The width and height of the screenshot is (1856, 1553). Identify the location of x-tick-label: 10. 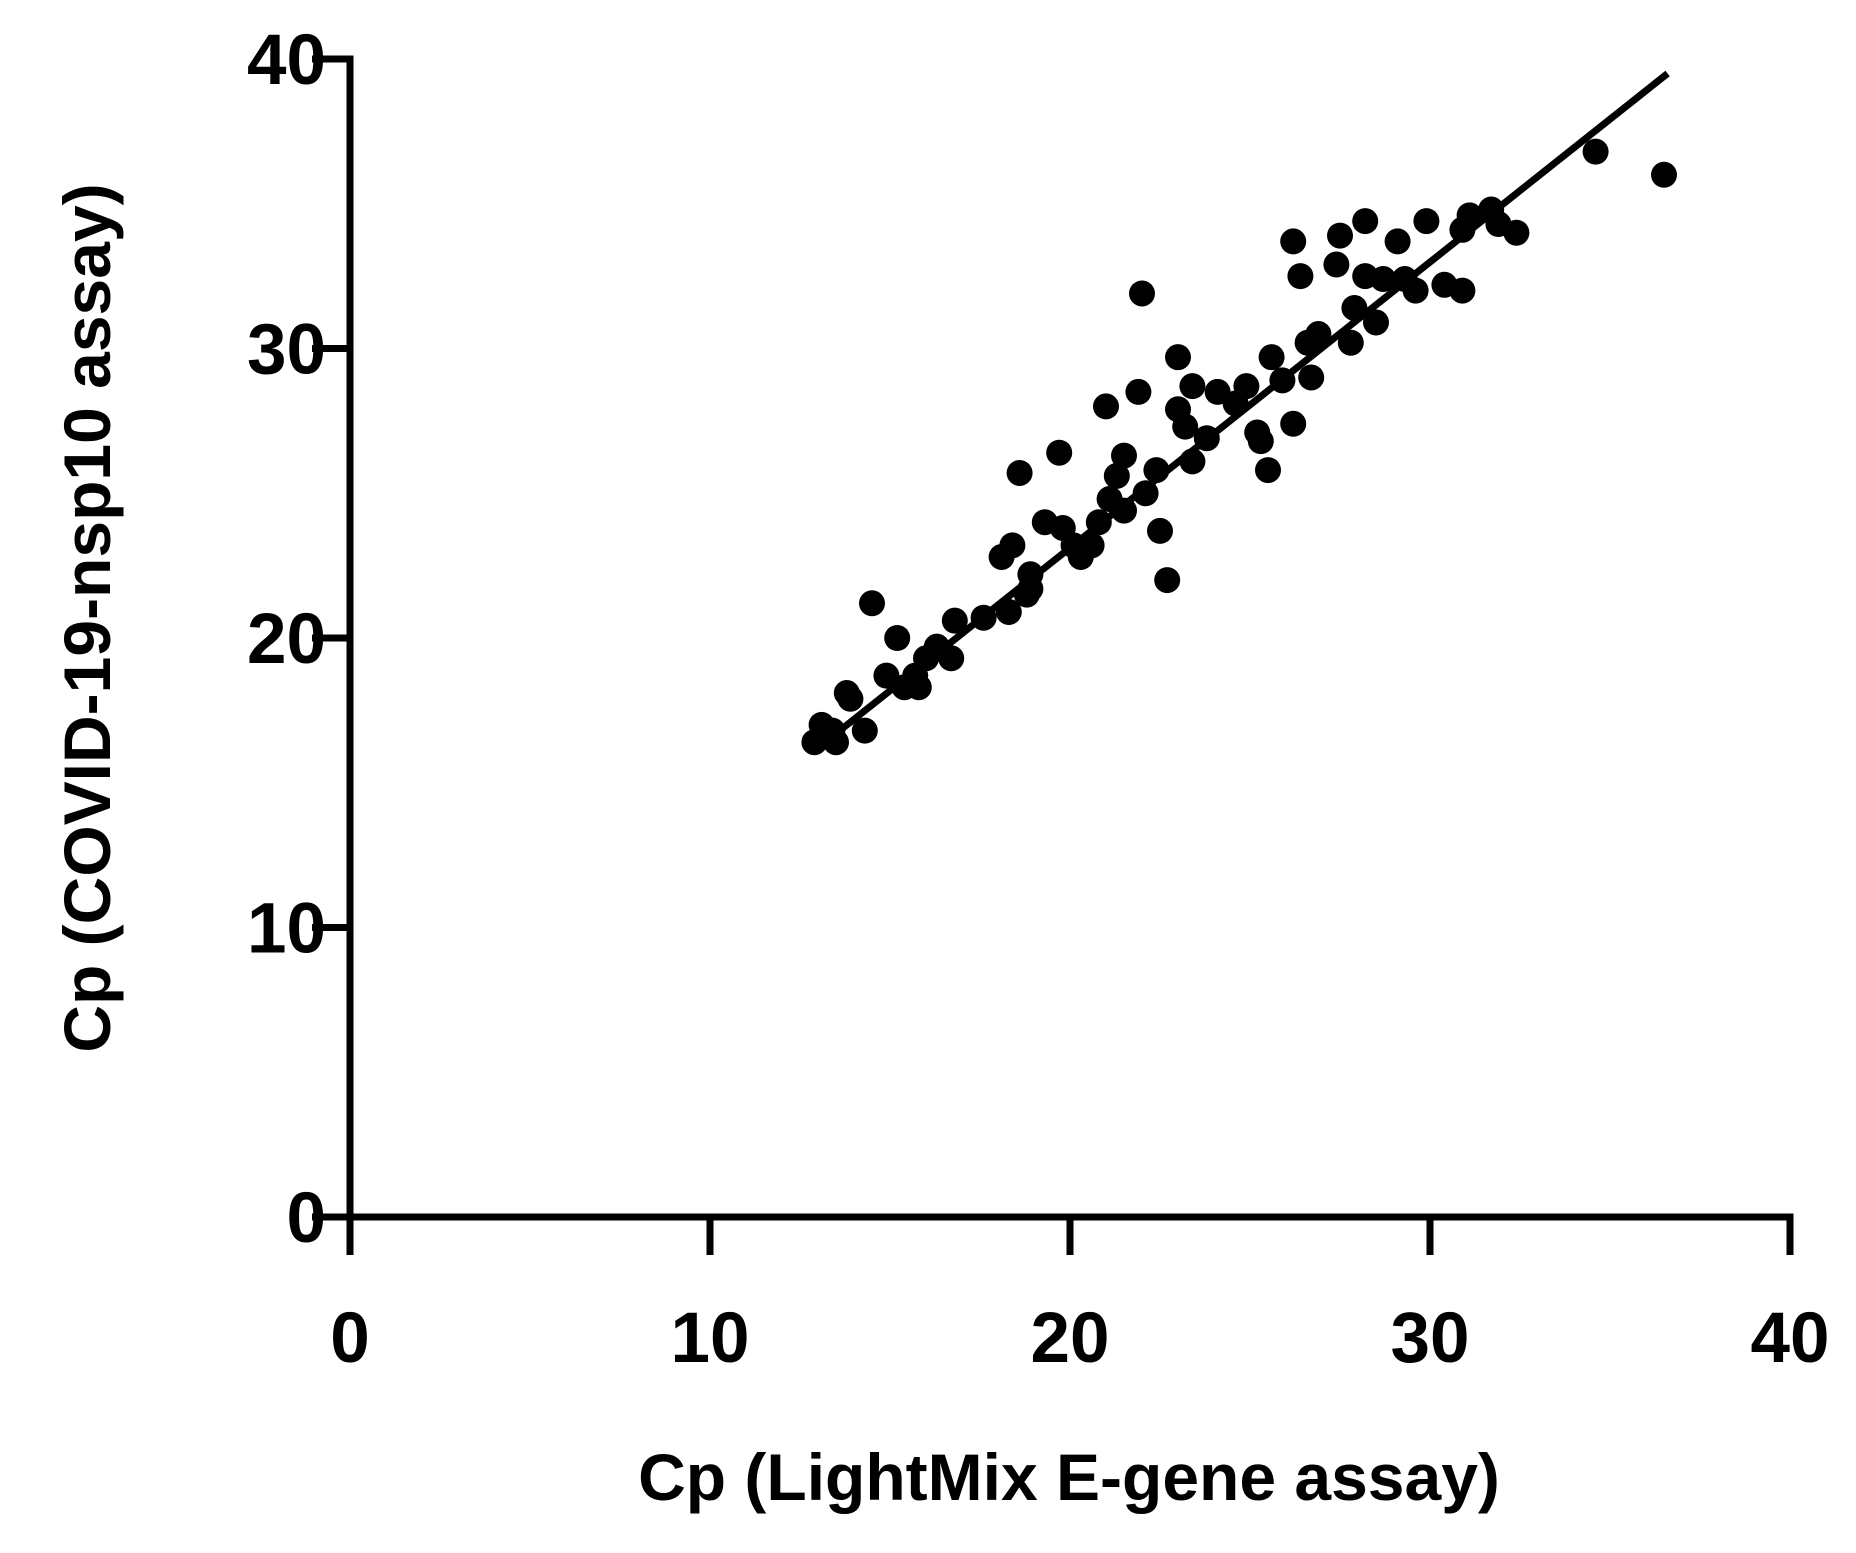
(710, 1338).